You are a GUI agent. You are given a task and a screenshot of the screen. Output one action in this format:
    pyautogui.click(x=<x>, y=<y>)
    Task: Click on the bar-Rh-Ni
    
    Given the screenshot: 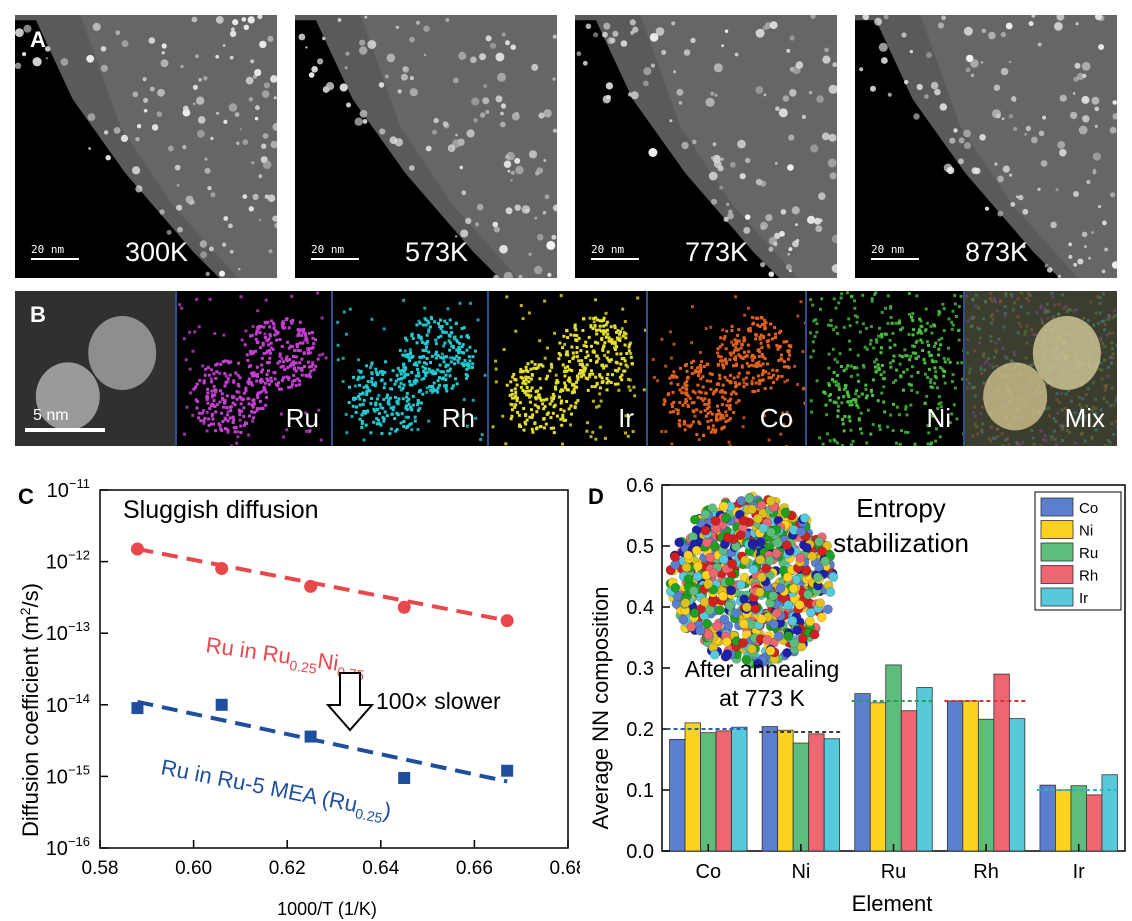 What is the action you would take?
    pyautogui.click(x=816, y=792)
    